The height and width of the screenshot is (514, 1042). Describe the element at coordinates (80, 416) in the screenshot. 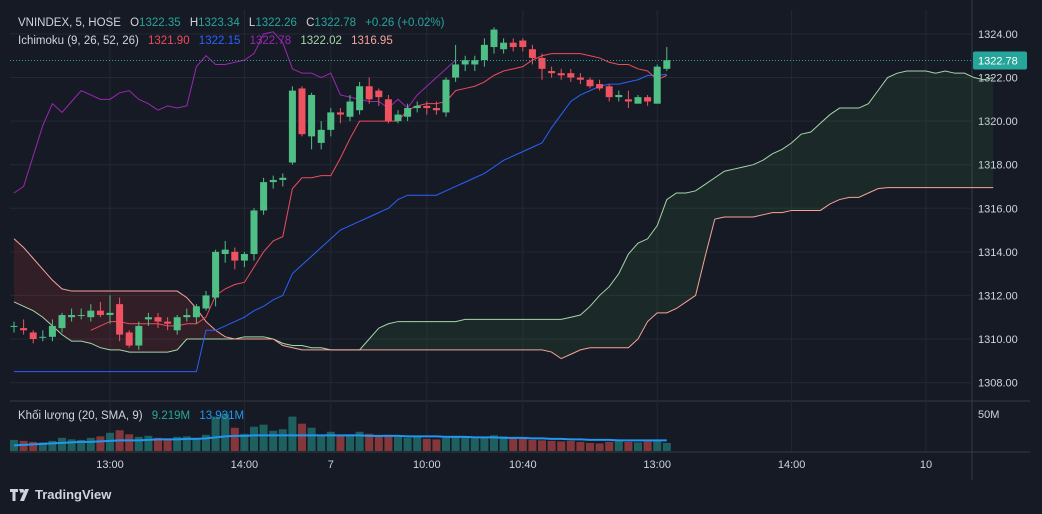

I see `volume-label: Khối lượng (20, SMA, 9)` at that location.